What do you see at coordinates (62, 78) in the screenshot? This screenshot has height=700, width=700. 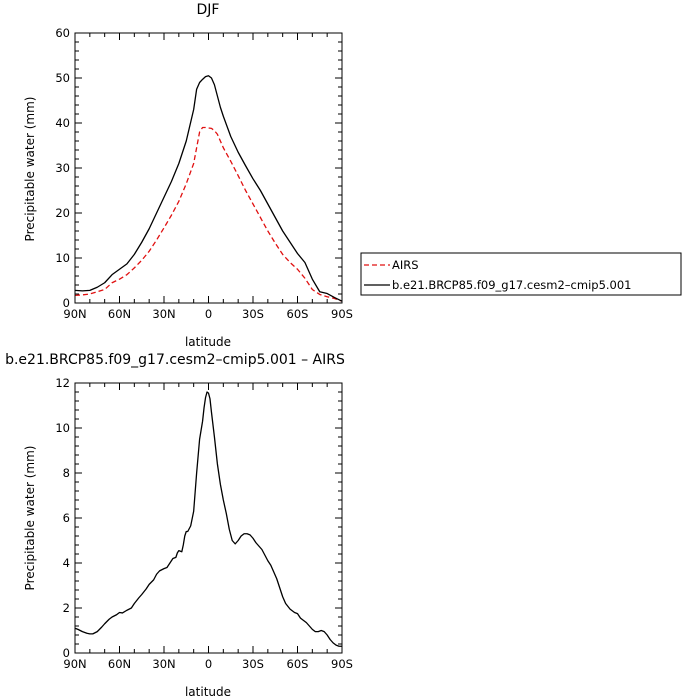 I see `y-tick-label: 50` at bounding box center [62, 78].